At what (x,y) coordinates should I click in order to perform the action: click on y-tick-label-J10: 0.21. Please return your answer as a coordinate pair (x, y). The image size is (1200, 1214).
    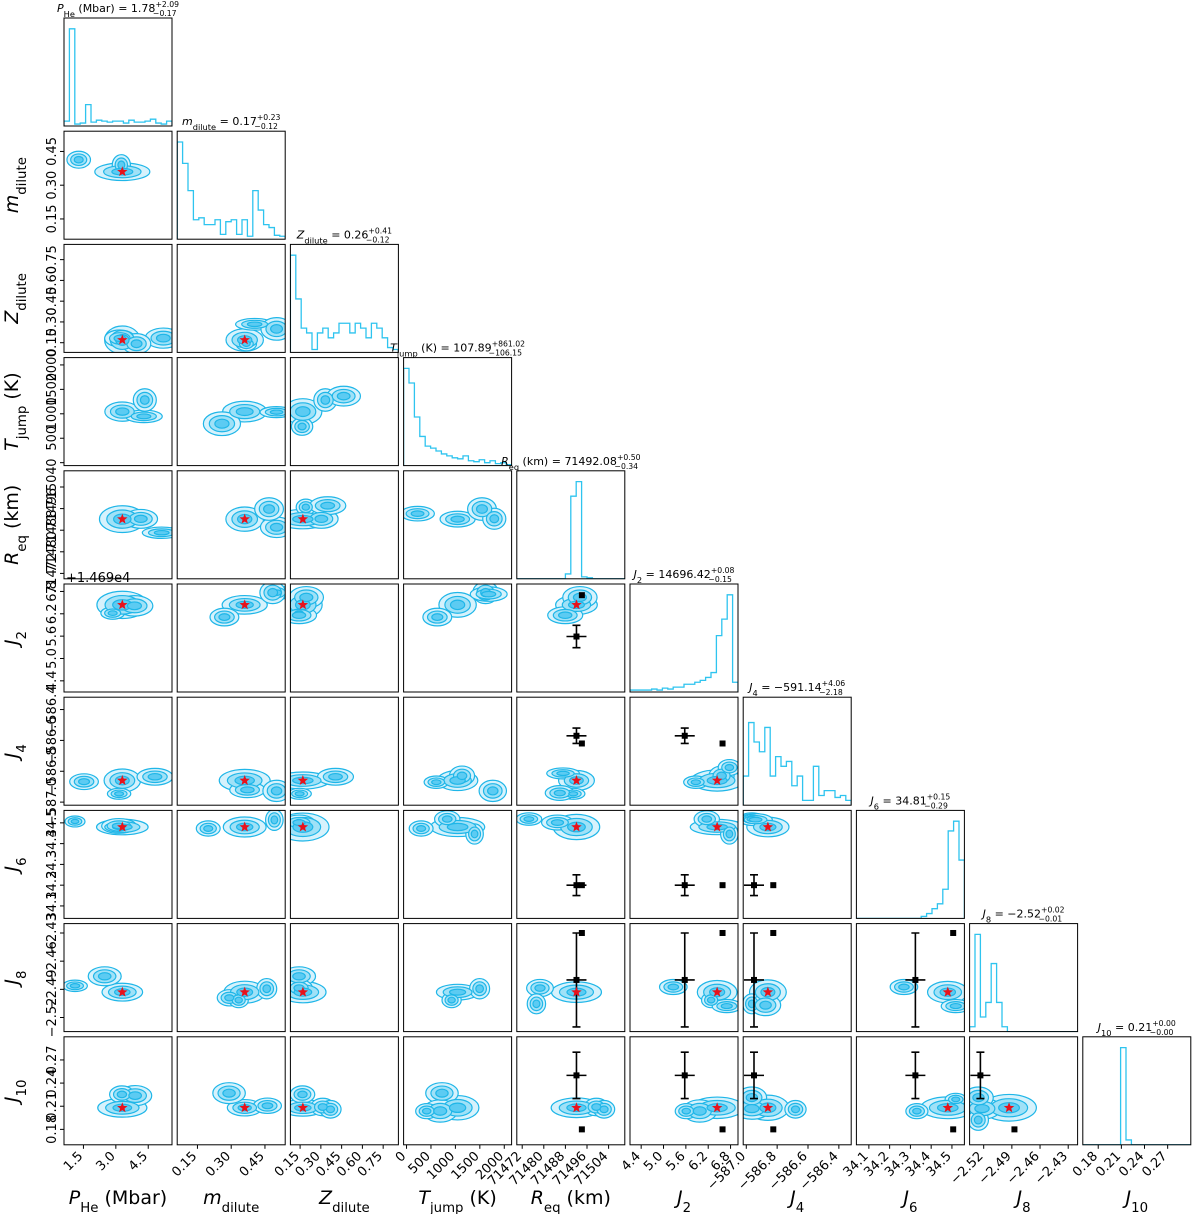
    Looking at the image, I should click on (52, 1106).